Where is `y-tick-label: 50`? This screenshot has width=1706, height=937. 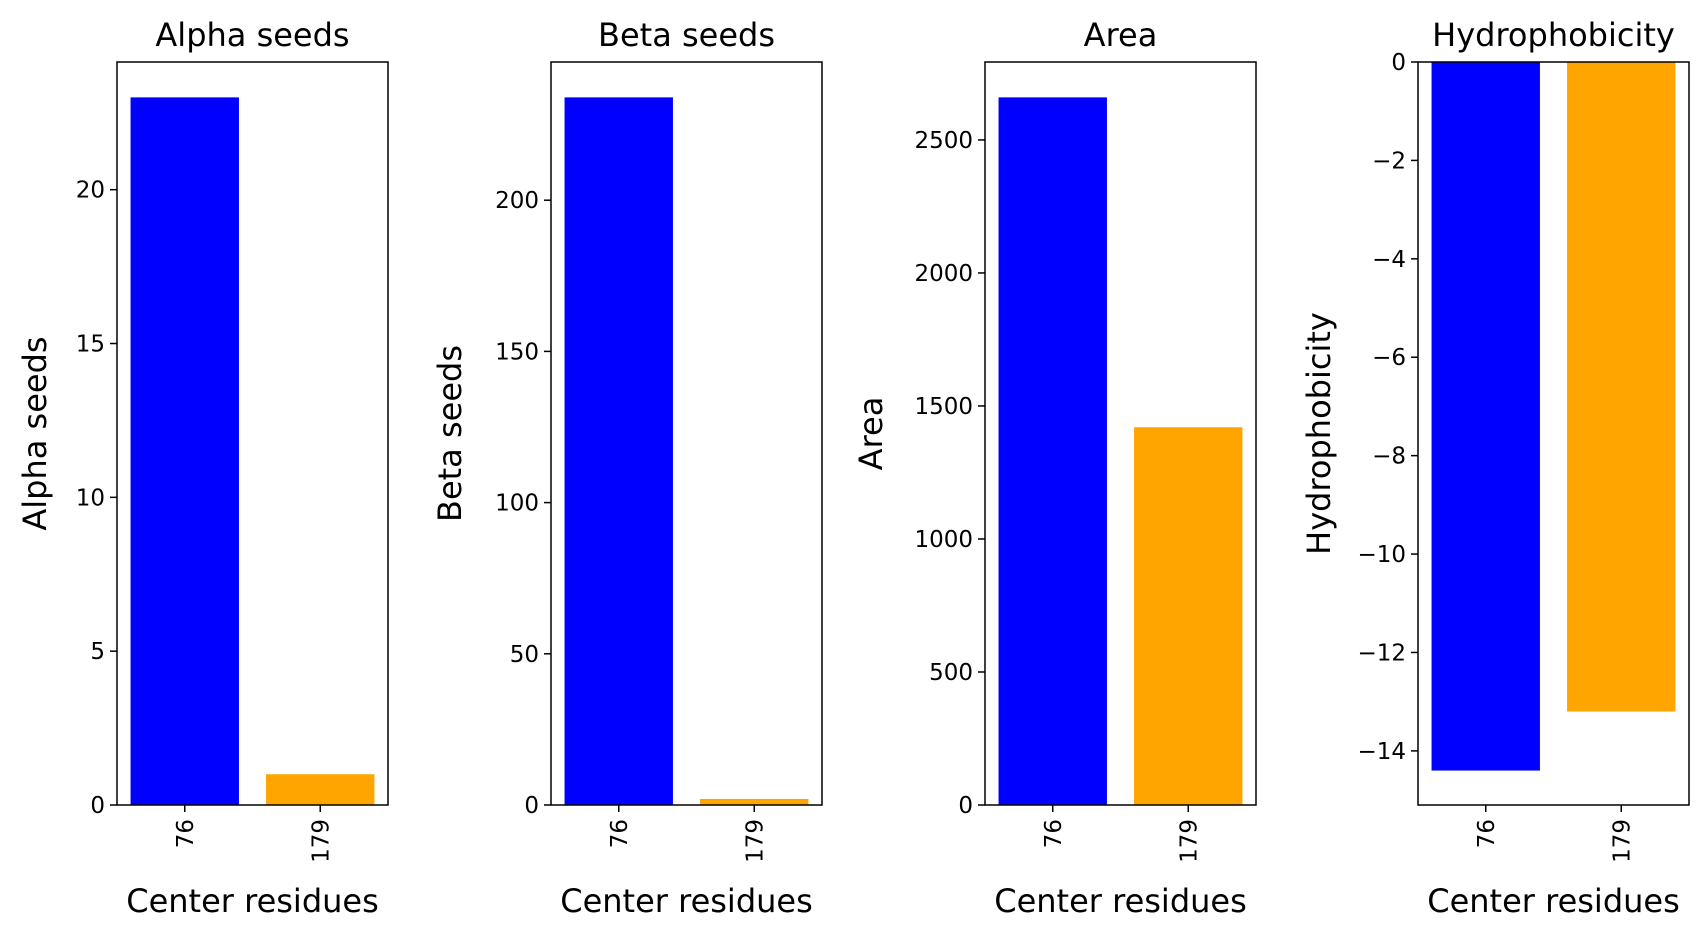 y-tick-label: 50 is located at coordinates (524, 655).